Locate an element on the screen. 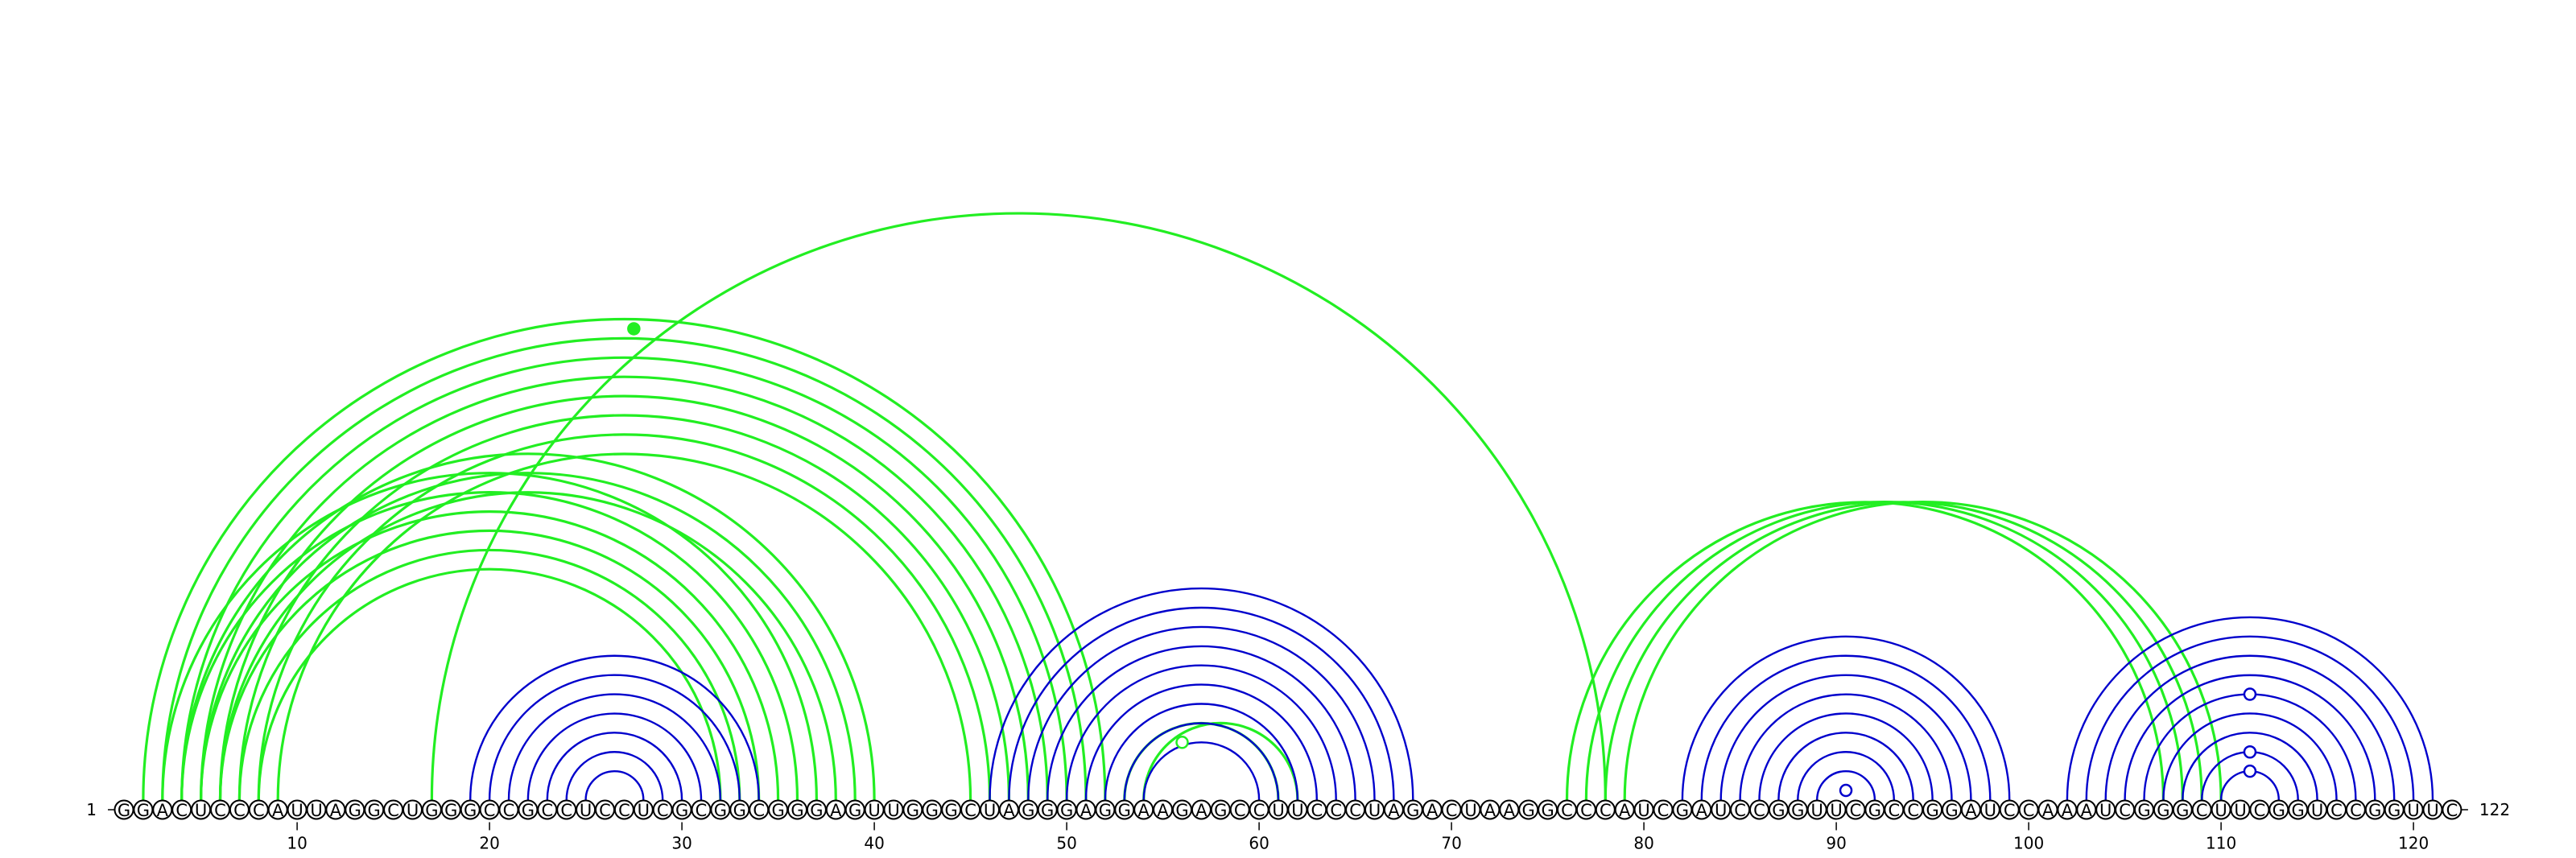  axis-tick-label: 110 is located at coordinates (2221, 844).